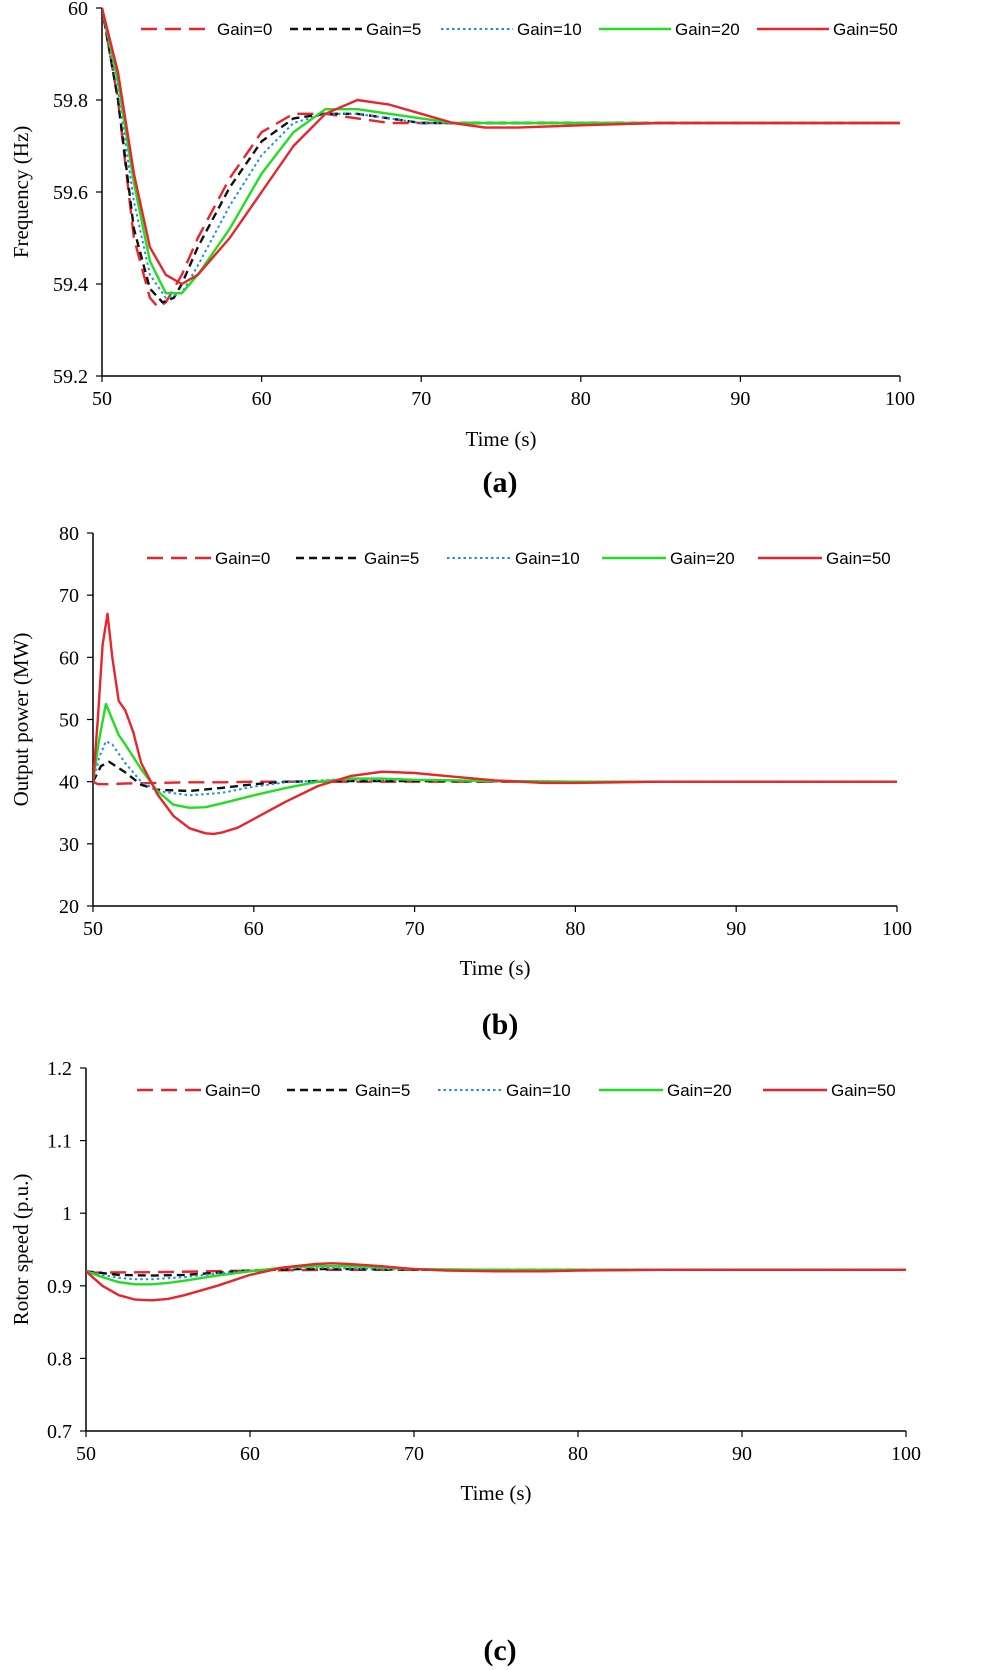  What do you see at coordinates (499, 1650) in the screenshot?
I see `panel-caption: (c)` at bounding box center [499, 1650].